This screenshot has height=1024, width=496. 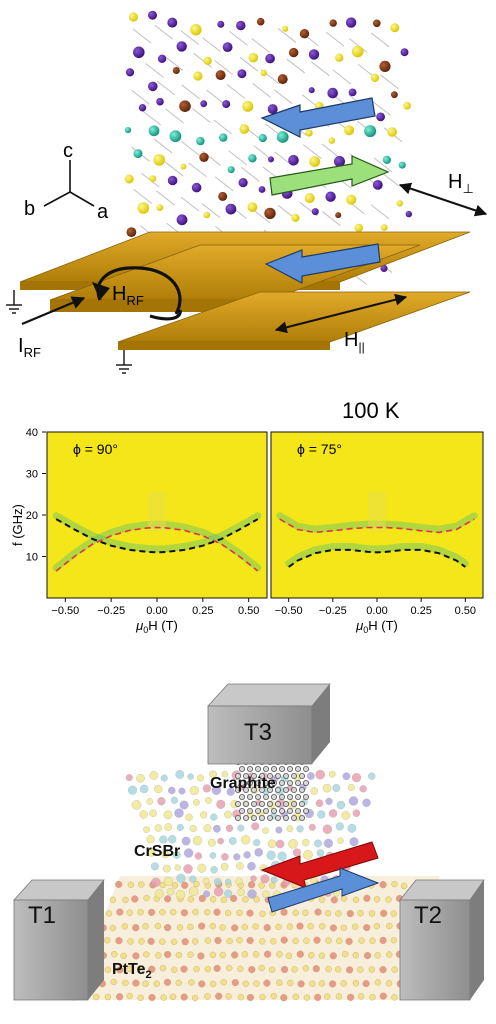 I want to click on h-para-label: H||, so click(x=354, y=341).